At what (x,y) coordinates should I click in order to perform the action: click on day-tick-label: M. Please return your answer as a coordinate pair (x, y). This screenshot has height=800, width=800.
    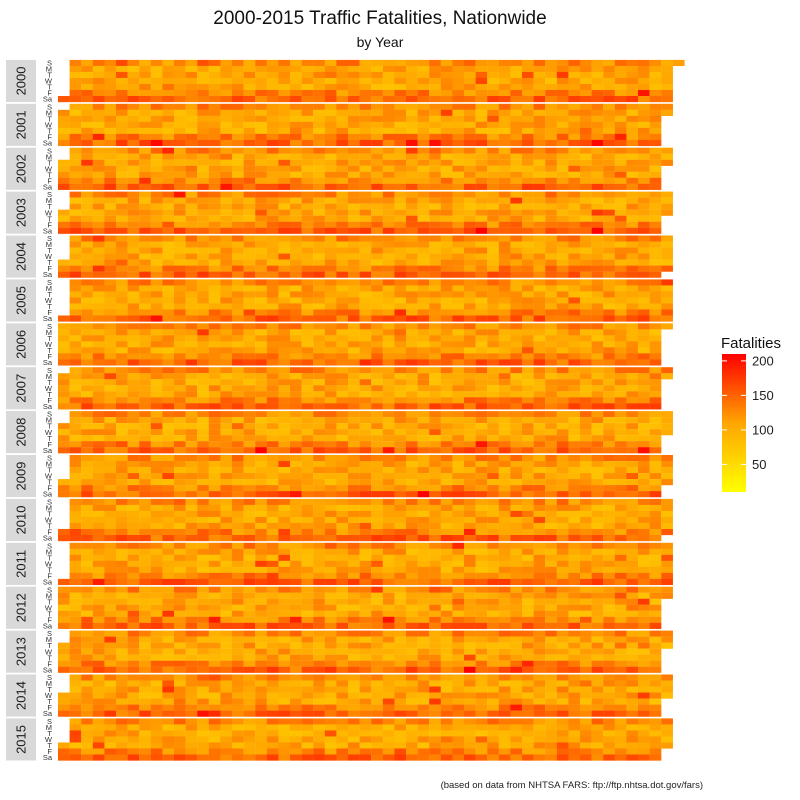
    Looking at the image, I should click on (49, 200).